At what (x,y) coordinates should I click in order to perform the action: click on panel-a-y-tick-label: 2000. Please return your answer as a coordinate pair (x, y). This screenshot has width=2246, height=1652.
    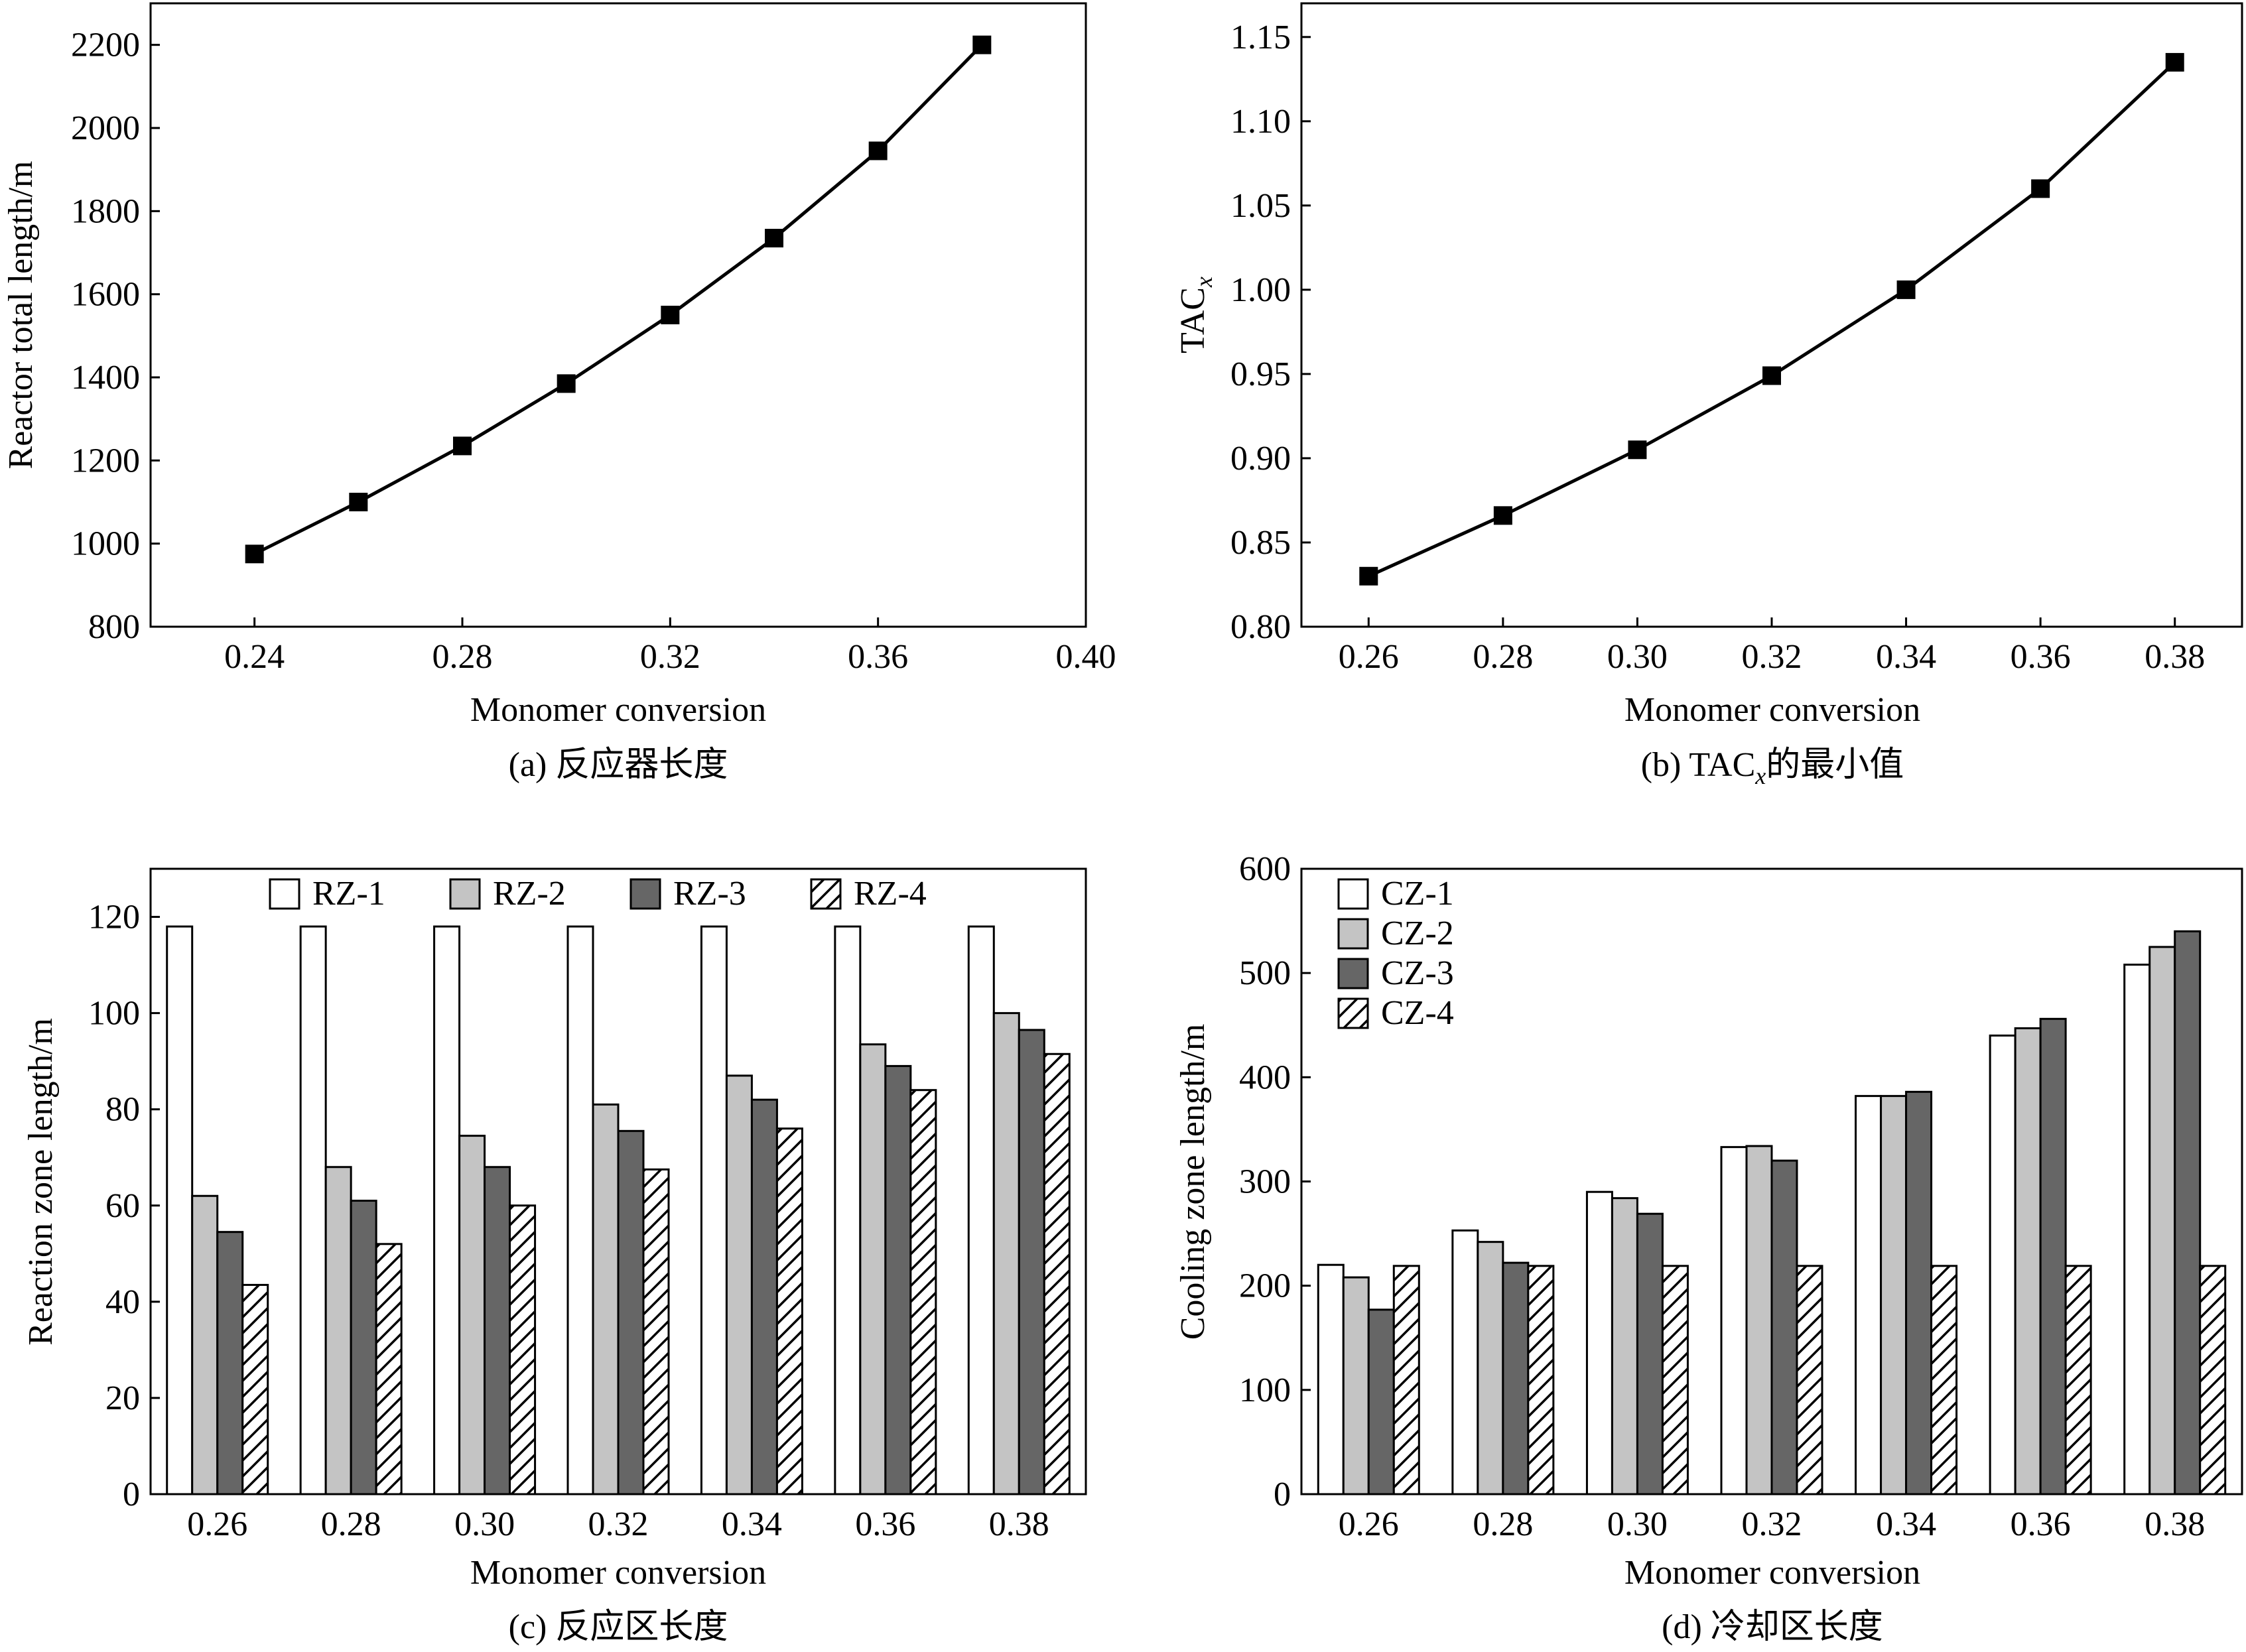
    Looking at the image, I should click on (105, 128).